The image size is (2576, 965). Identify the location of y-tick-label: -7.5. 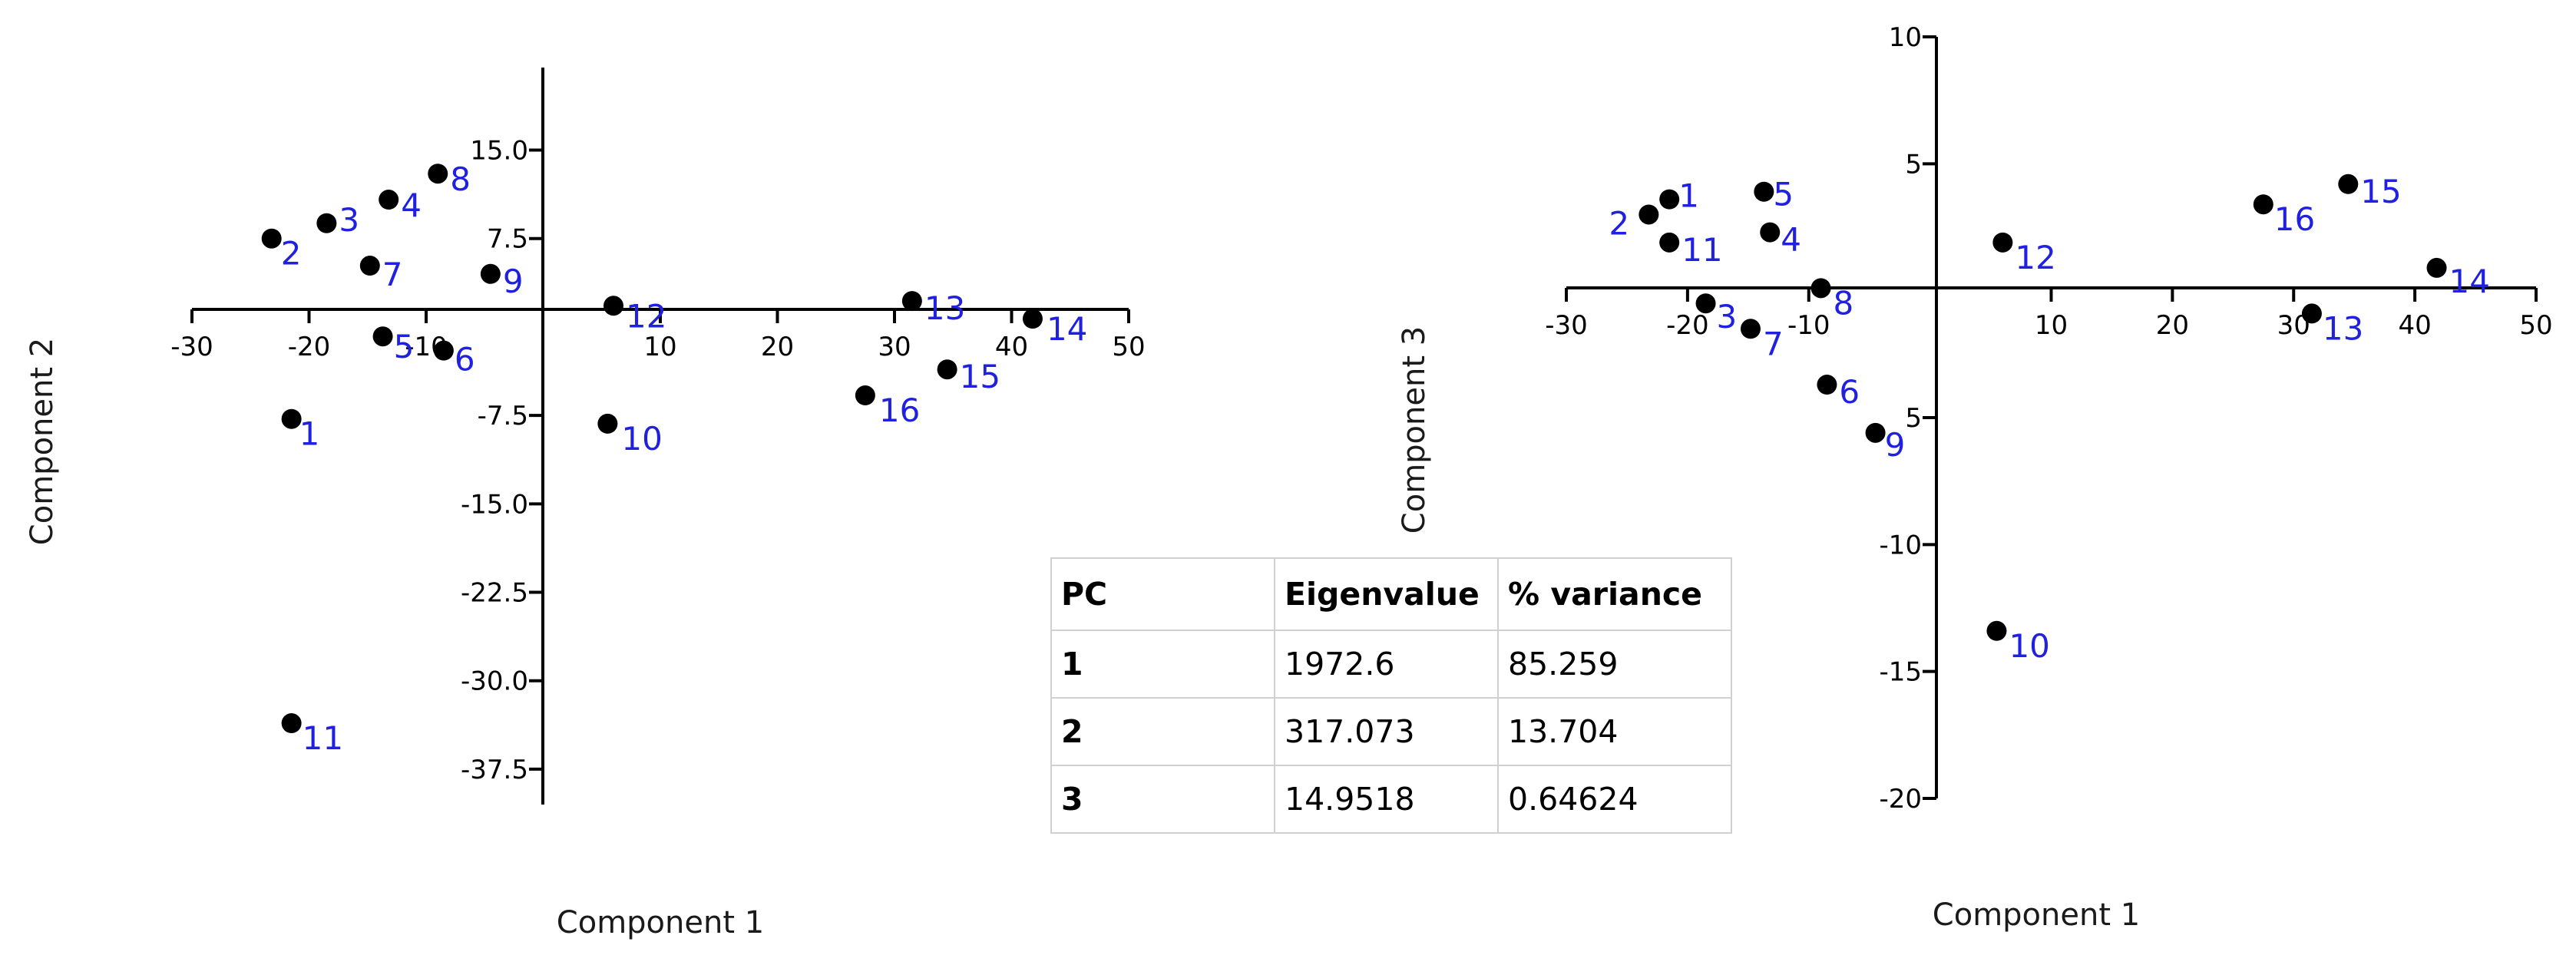
(503, 416).